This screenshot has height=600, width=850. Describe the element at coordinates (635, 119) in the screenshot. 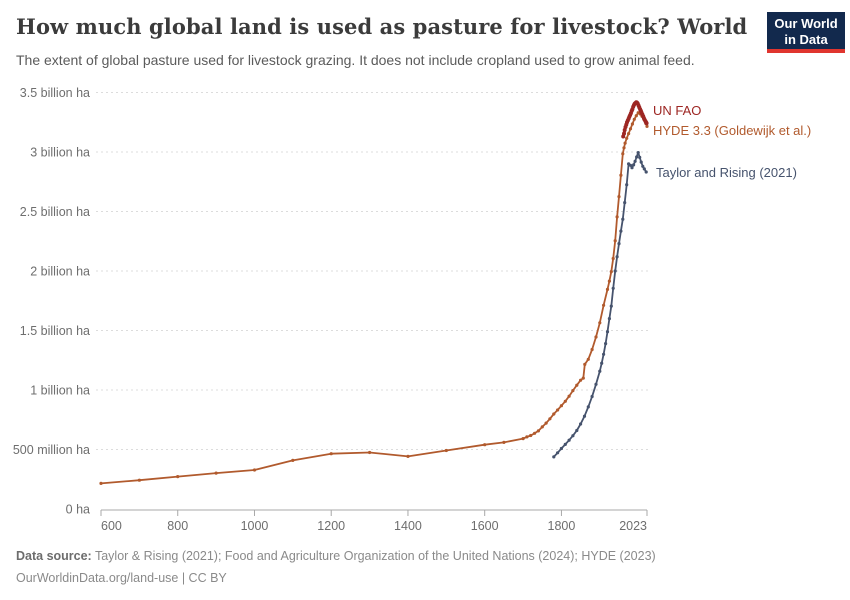

I see `series-un-fao` at that location.